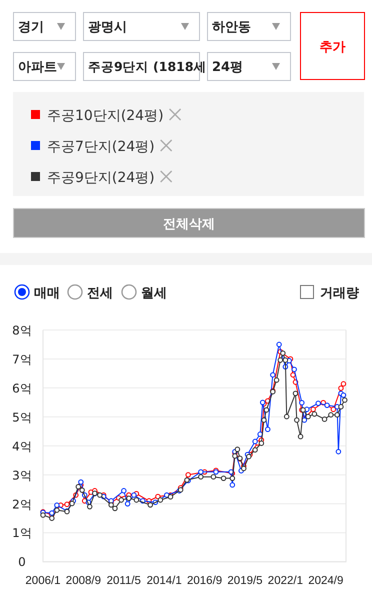 This screenshot has height=597, width=372. Describe the element at coordinates (101, 147) in the screenshot. I see `legend-label: 주공7단지(24평)` at that location.